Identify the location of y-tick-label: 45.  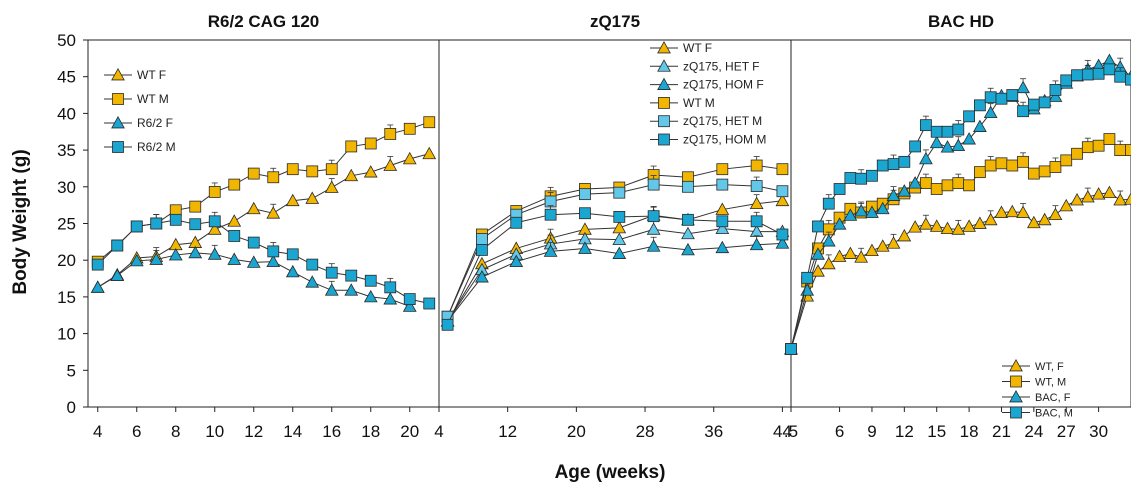
(66, 77).